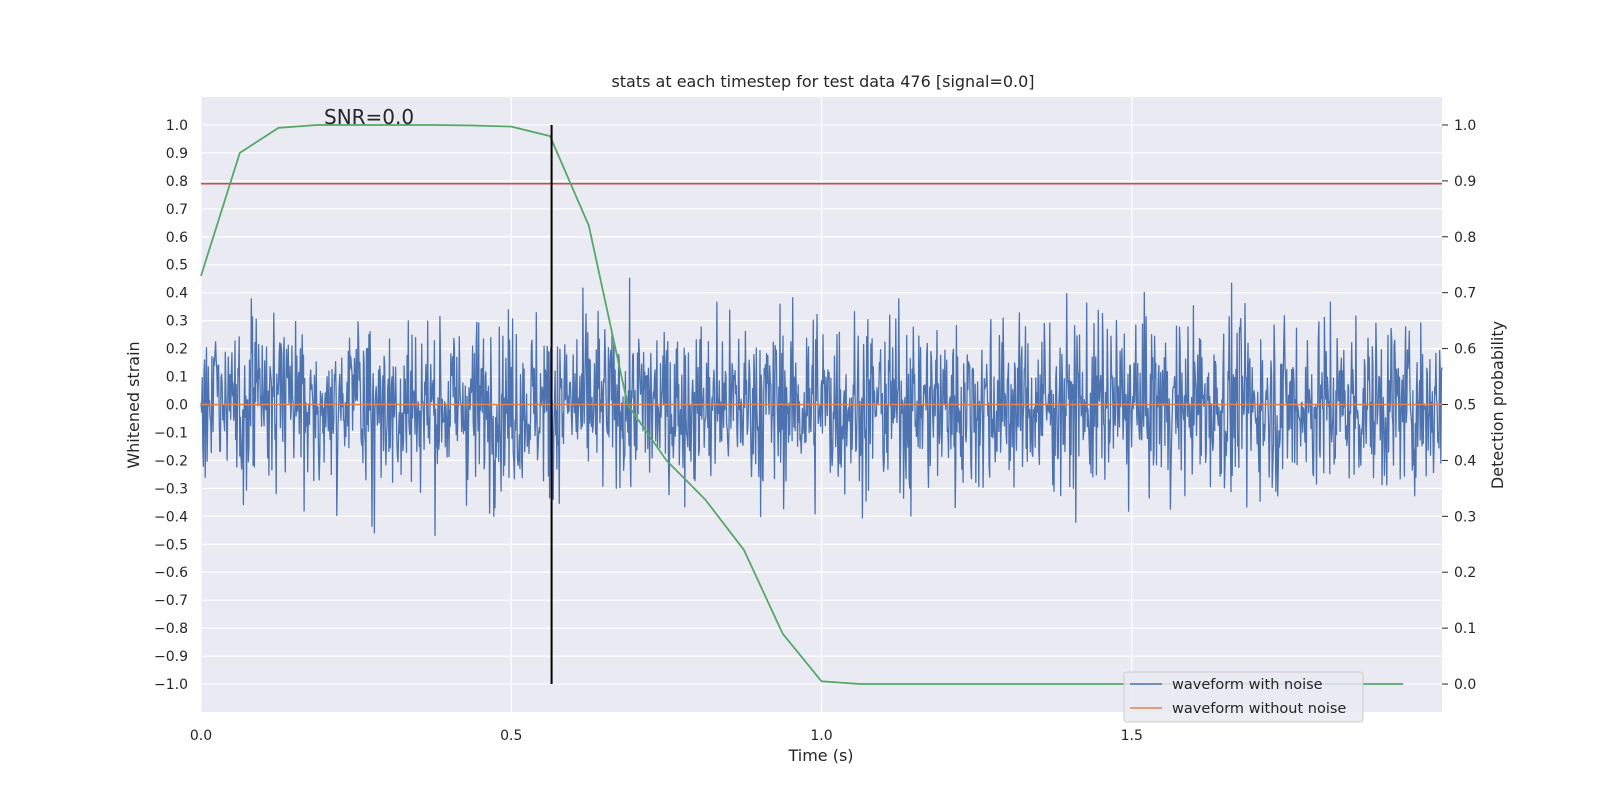 This screenshot has height=800, width=1600. What do you see at coordinates (1465, 350) in the screenshot?
I see `y2-tick-label: 0.6` at bounding box center [1465, 350].